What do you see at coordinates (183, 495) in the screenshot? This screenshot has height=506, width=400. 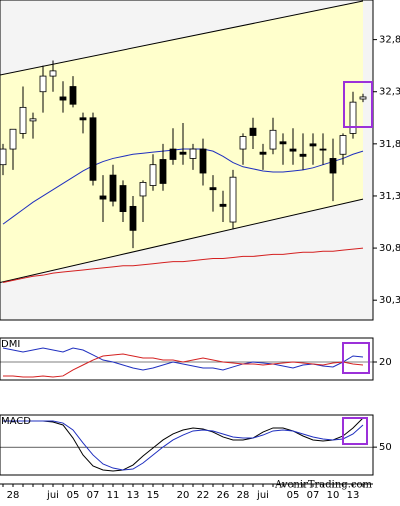 I see `x-tick-label: 20` at bounding box center [183, 495].